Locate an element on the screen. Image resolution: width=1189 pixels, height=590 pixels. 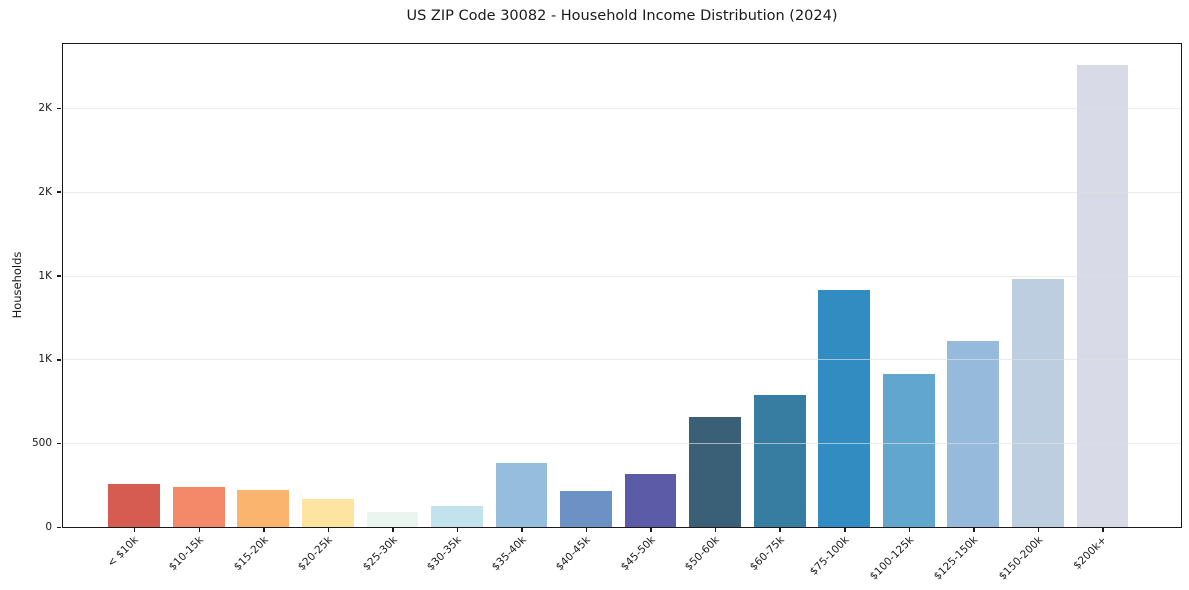
bar-$50-60k is located at coordinates (715, 471).